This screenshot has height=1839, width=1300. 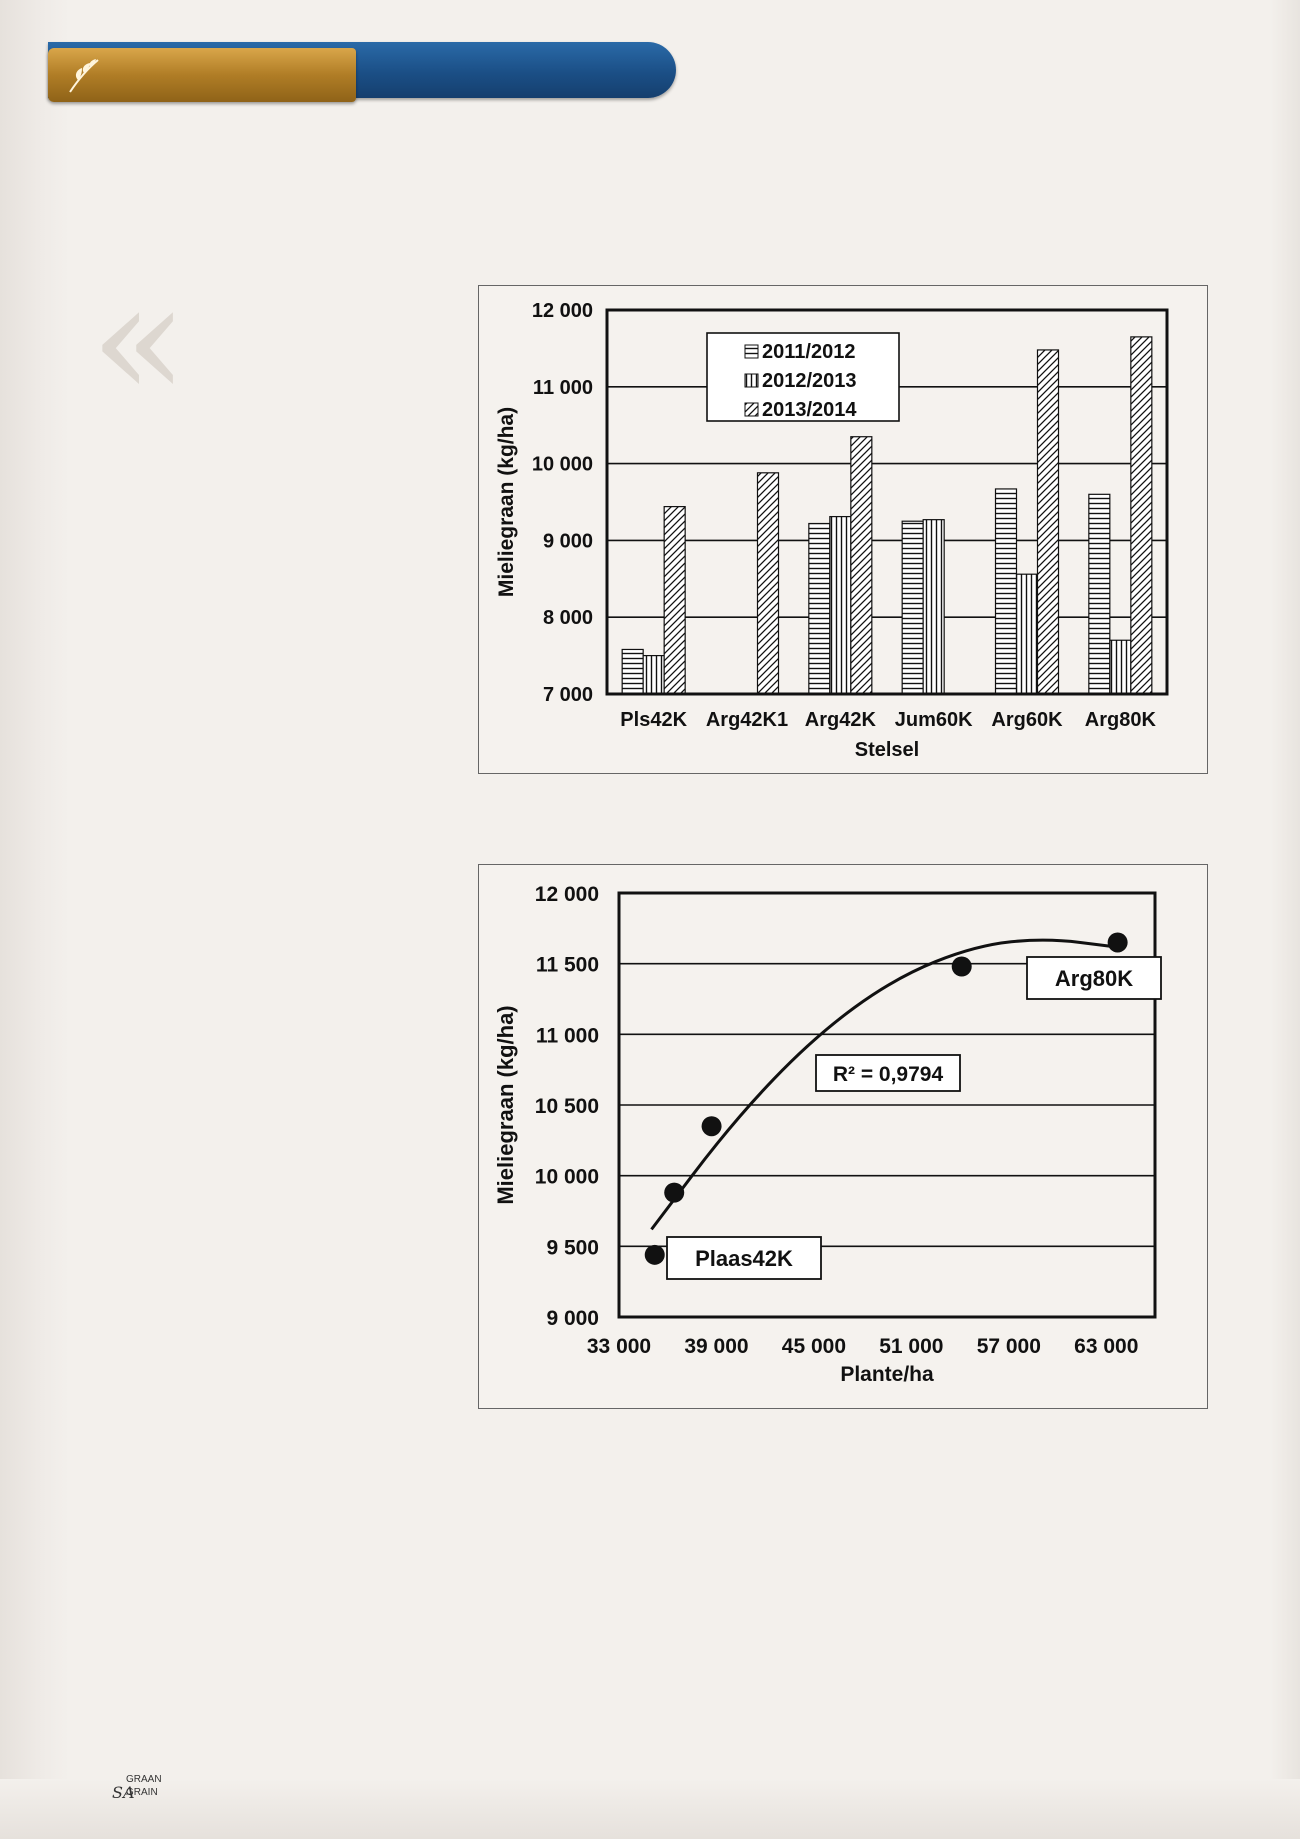 I want to click on footer-sa: SA, so click(x=123, y=1792).